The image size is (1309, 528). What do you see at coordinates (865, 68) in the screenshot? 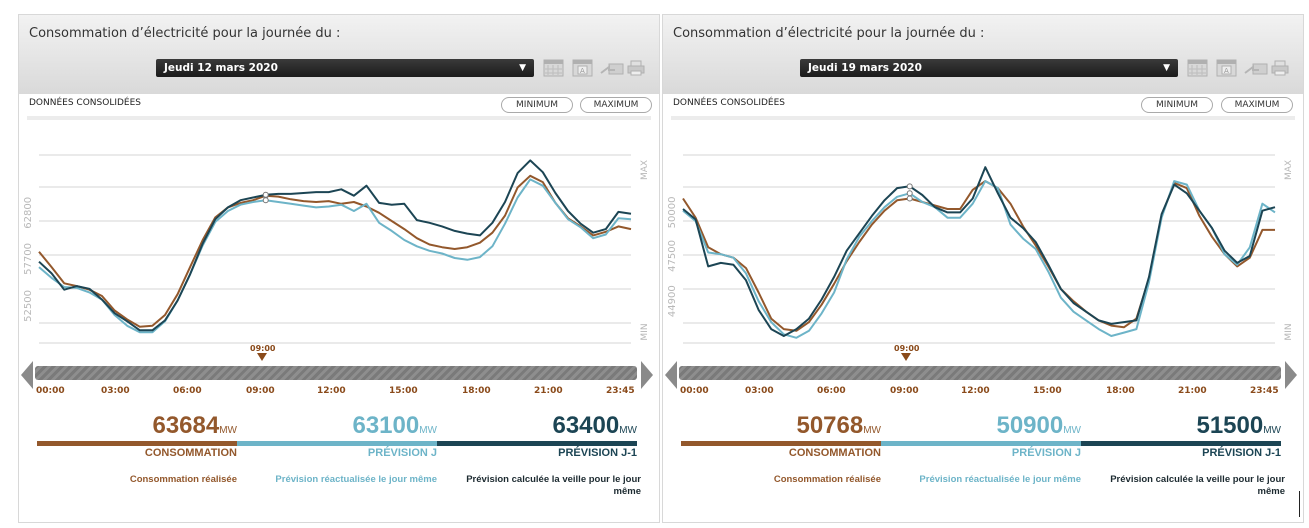
I see `date-value: Jeudi 19 mars 2020` at bounding box center [865, 68].